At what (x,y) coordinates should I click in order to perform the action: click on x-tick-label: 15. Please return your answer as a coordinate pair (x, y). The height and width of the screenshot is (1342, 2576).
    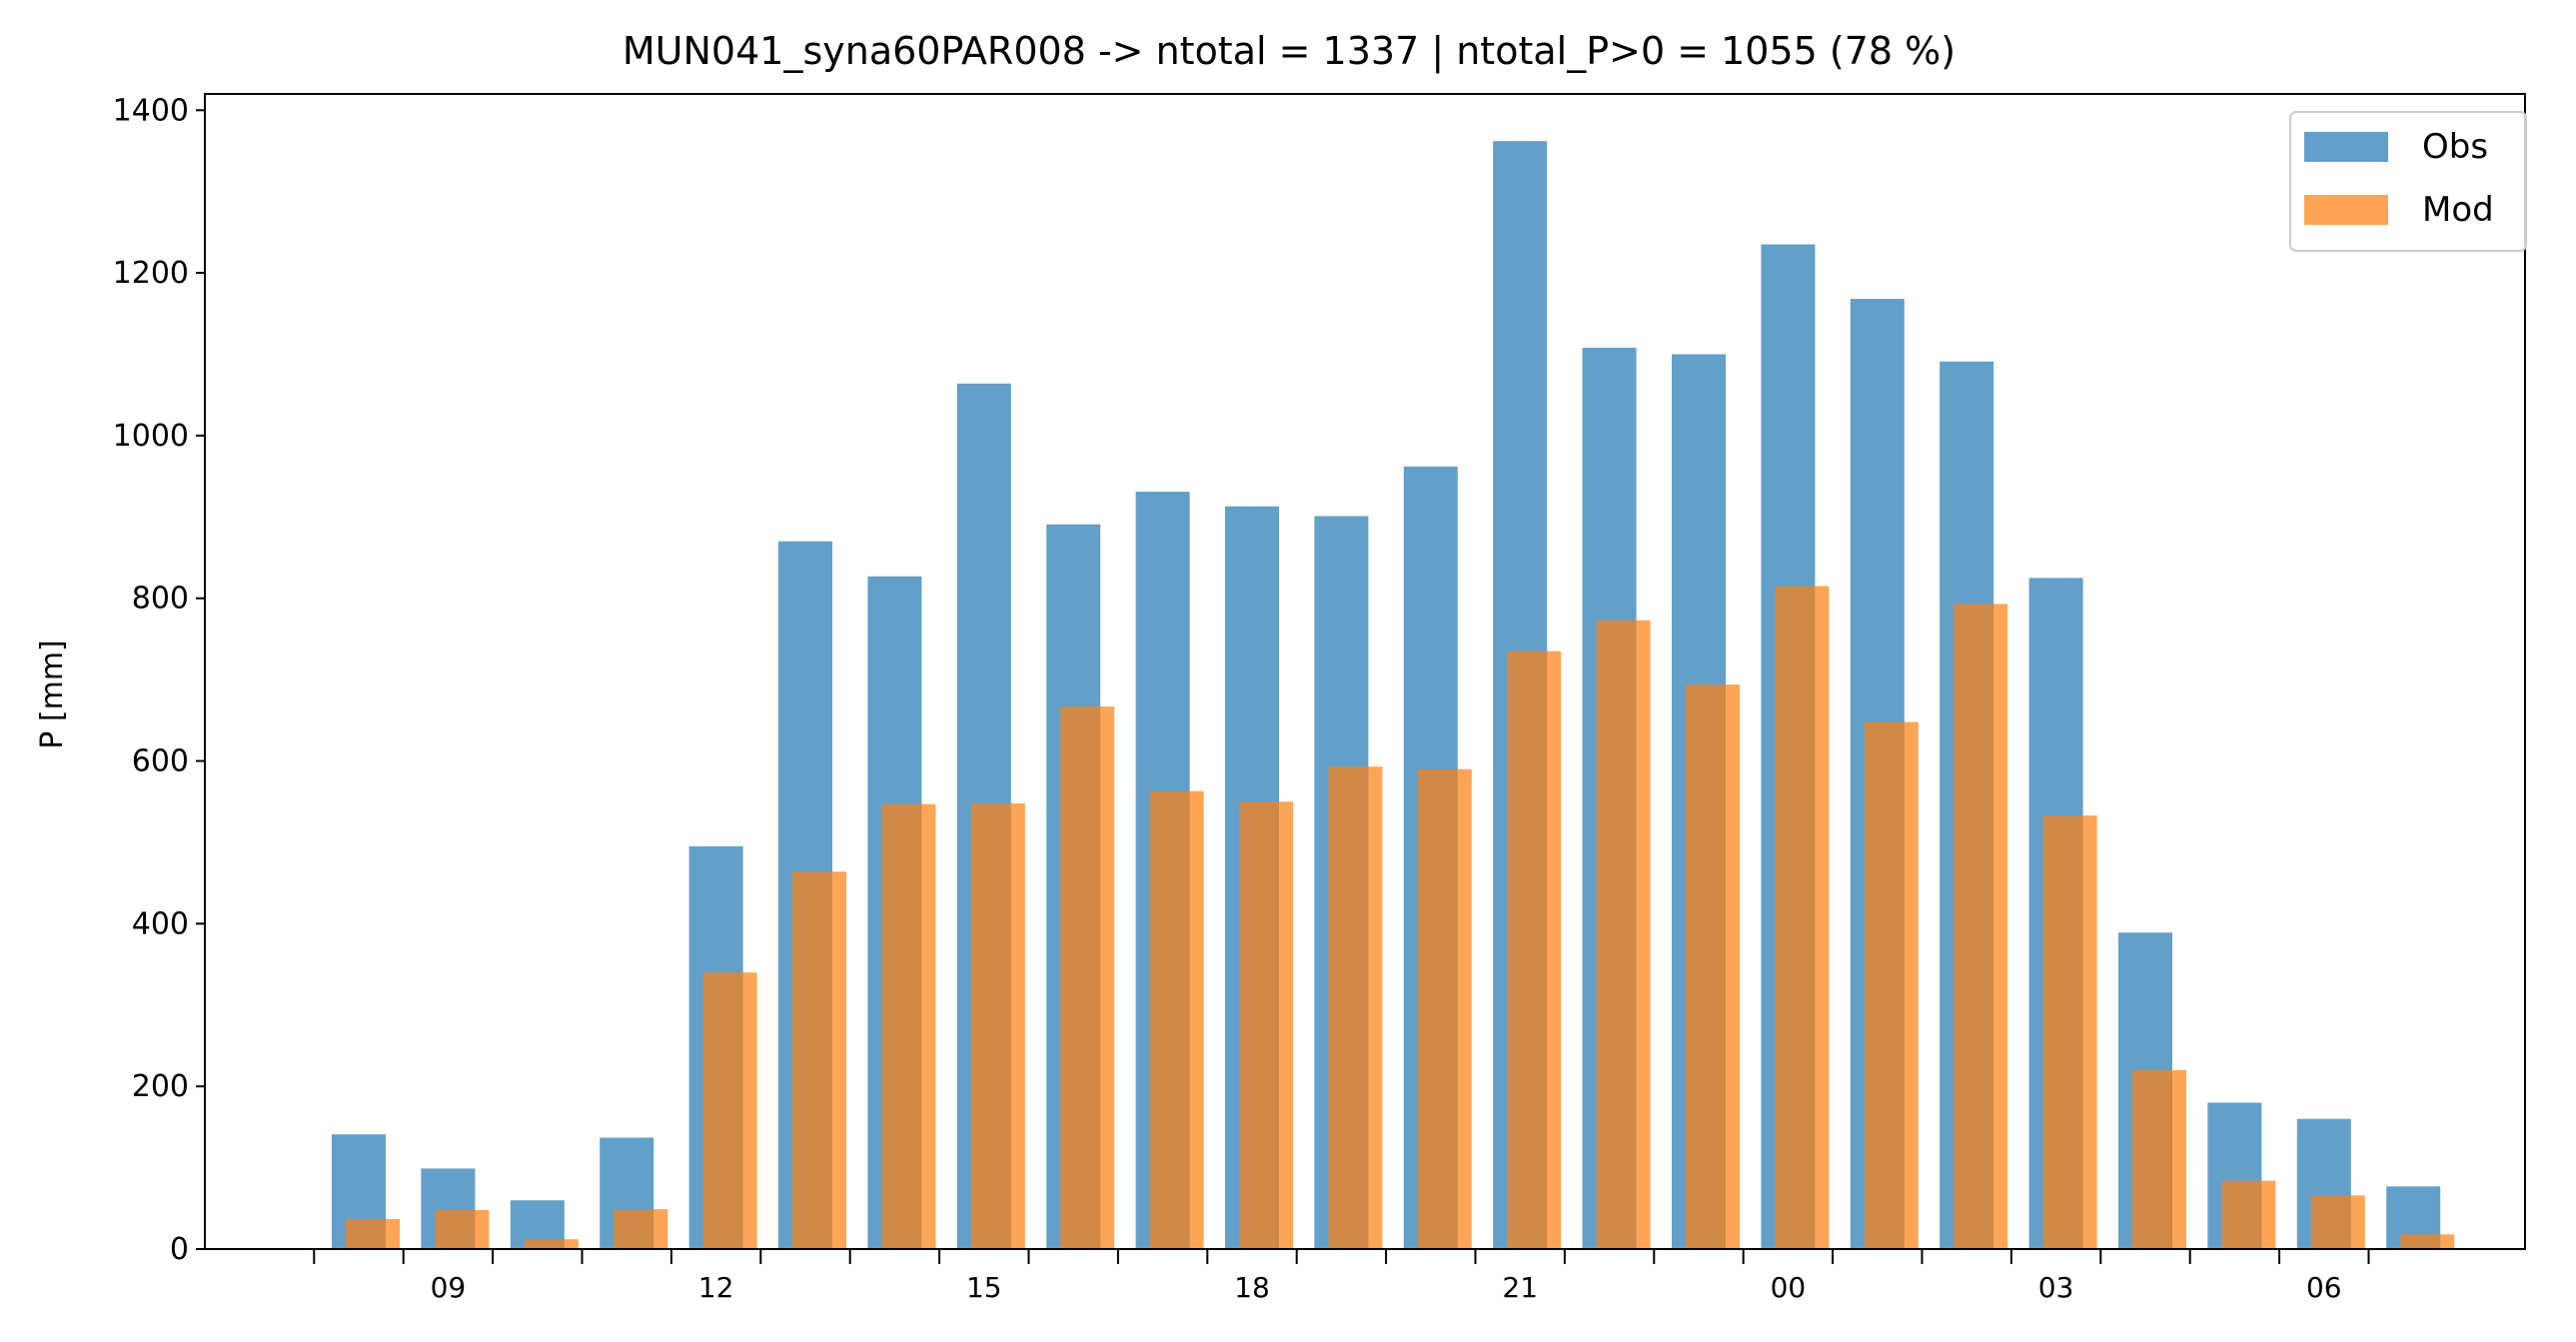
    Looking at the image, I should click on (984, 1287).